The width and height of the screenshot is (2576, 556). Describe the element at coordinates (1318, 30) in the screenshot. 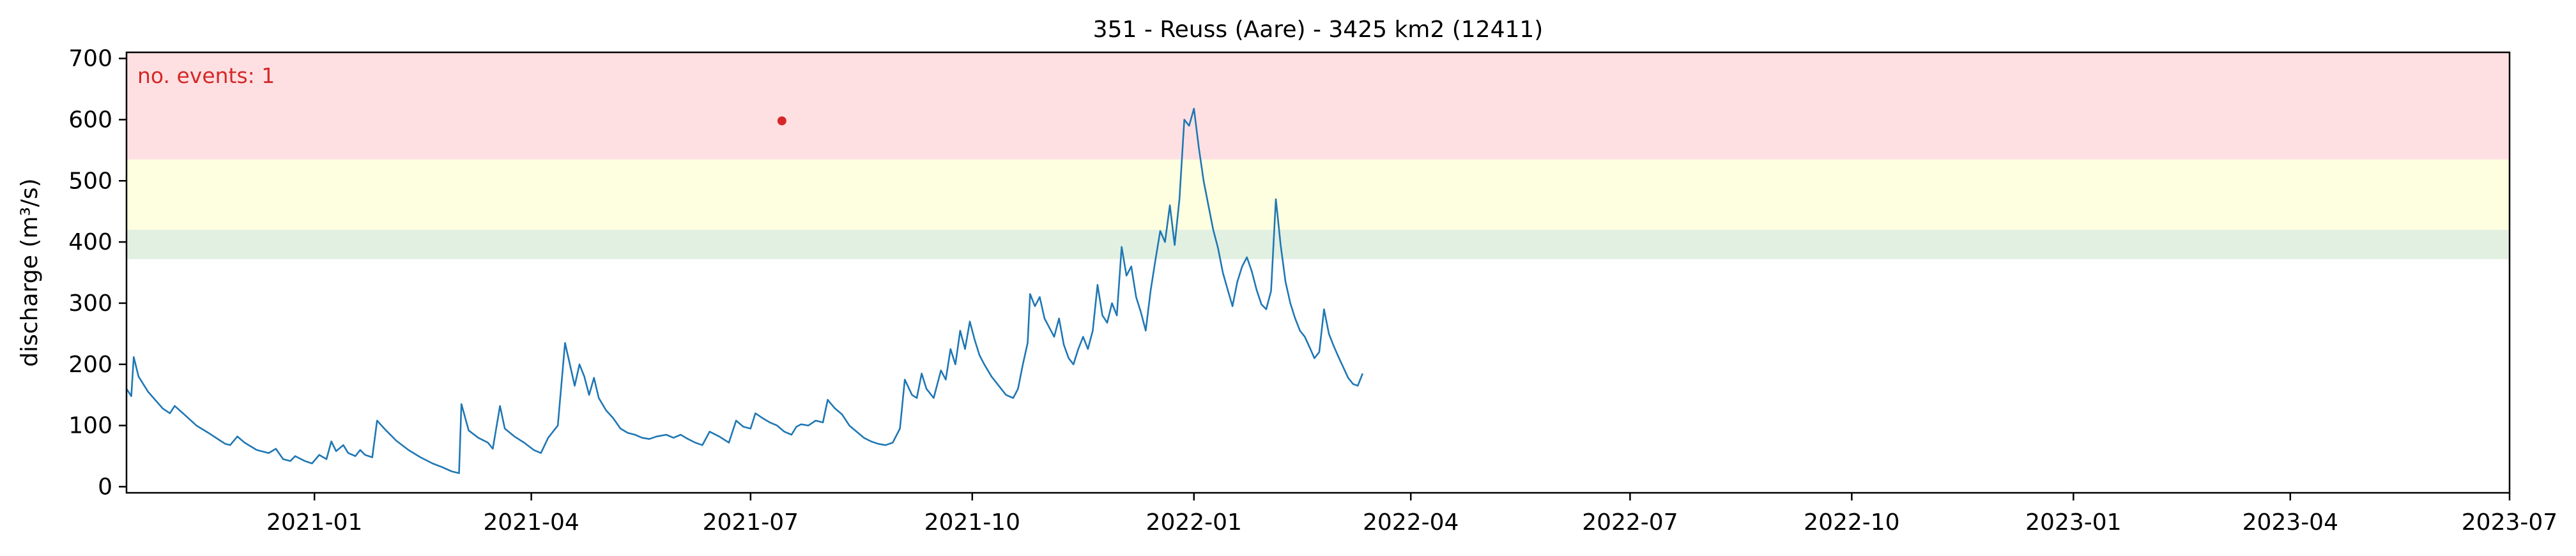

I see `chart-title: 351 - Reuss (Aare) - 3425 km2 (12411)` at that location.